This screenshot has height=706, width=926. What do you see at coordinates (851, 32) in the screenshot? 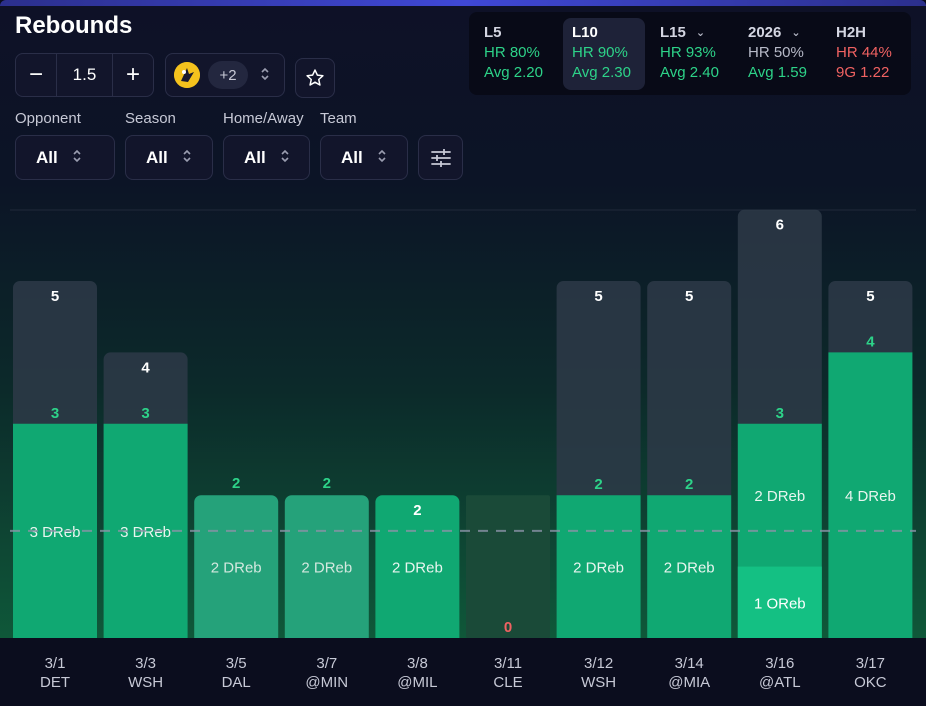
I see `summary-label: H2H` at bounding box center [851, 32].